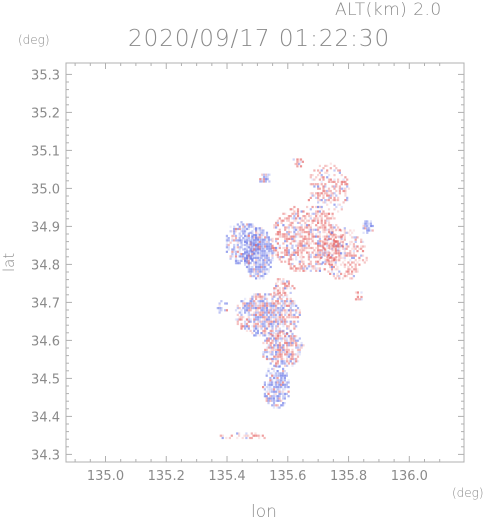 The width and height of the screenshot is (491, 522). I want to click on x-tick-label: 136.0, so click(409, 476).